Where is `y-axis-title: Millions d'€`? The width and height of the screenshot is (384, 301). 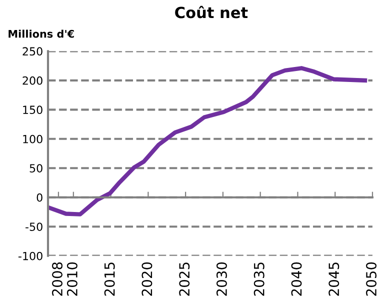
y-axis-title: Millions d'€ is located at coordinates (41, 34).